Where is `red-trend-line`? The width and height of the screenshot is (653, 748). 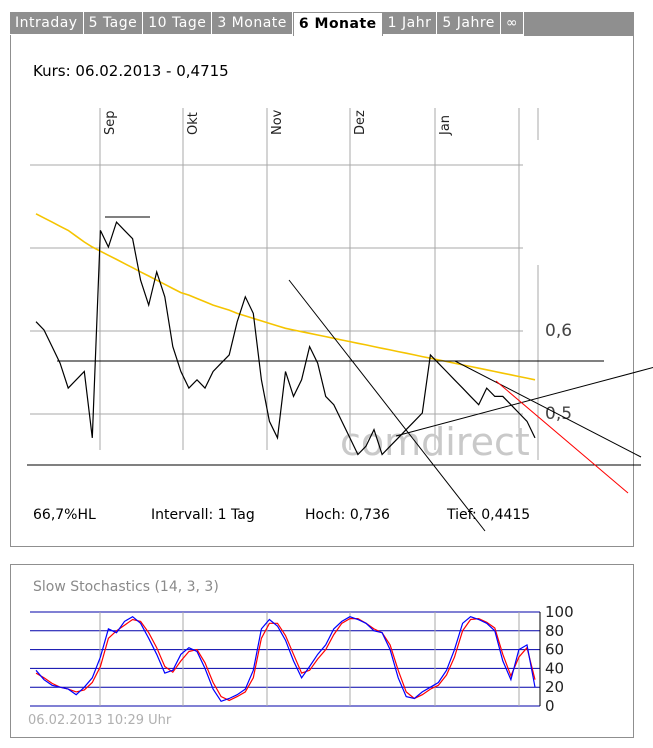 red-trend-line is located at coordinates (562, 437).